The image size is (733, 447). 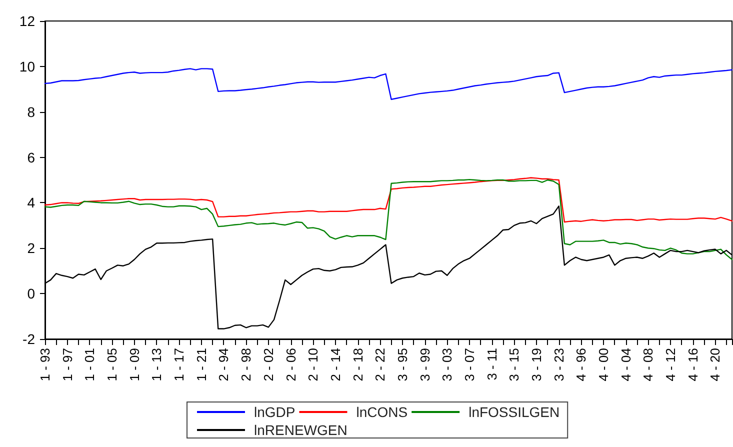 What do you see at coordinates (45, 365) in the screenshot?
I see `x-tick-label: 1 - 93` at bounding box center [45, 365].